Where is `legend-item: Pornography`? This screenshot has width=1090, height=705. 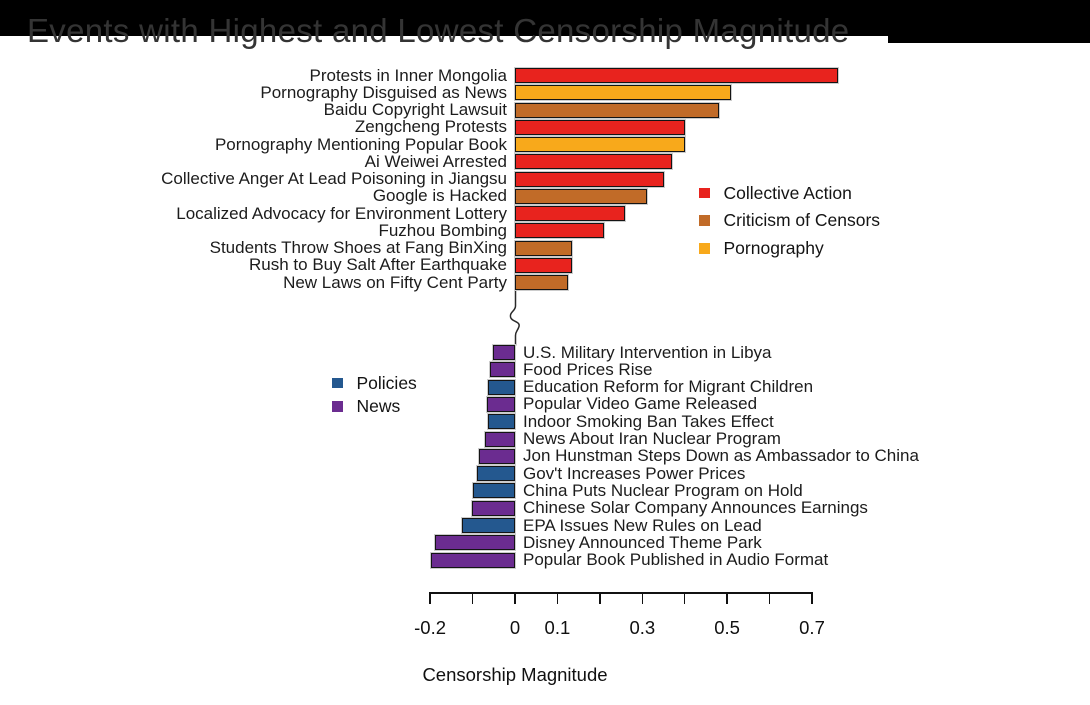
legend-item: Pornography is located at coordinates (761, 248).